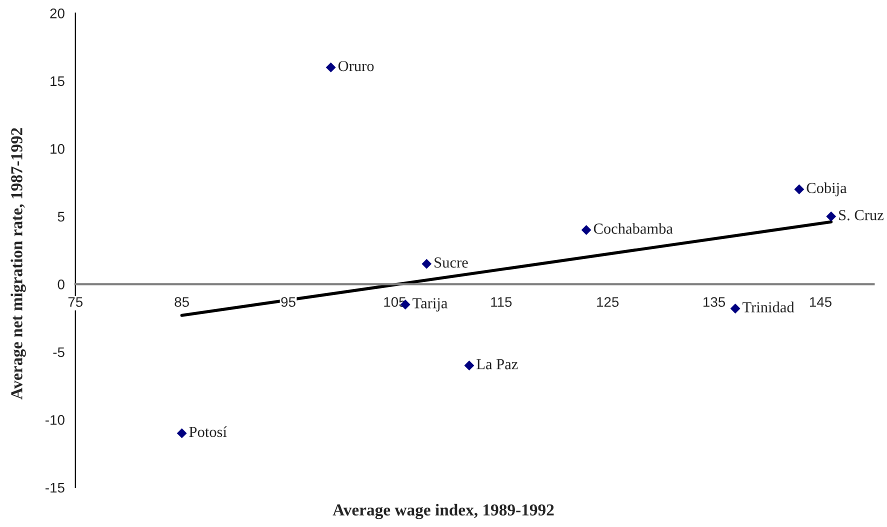 This screenshot has width=887, height=527. What do you see at coordinates (356, 66) in the screenshot?
I see `annotation: Oruro` at bounding box center [356, 66].